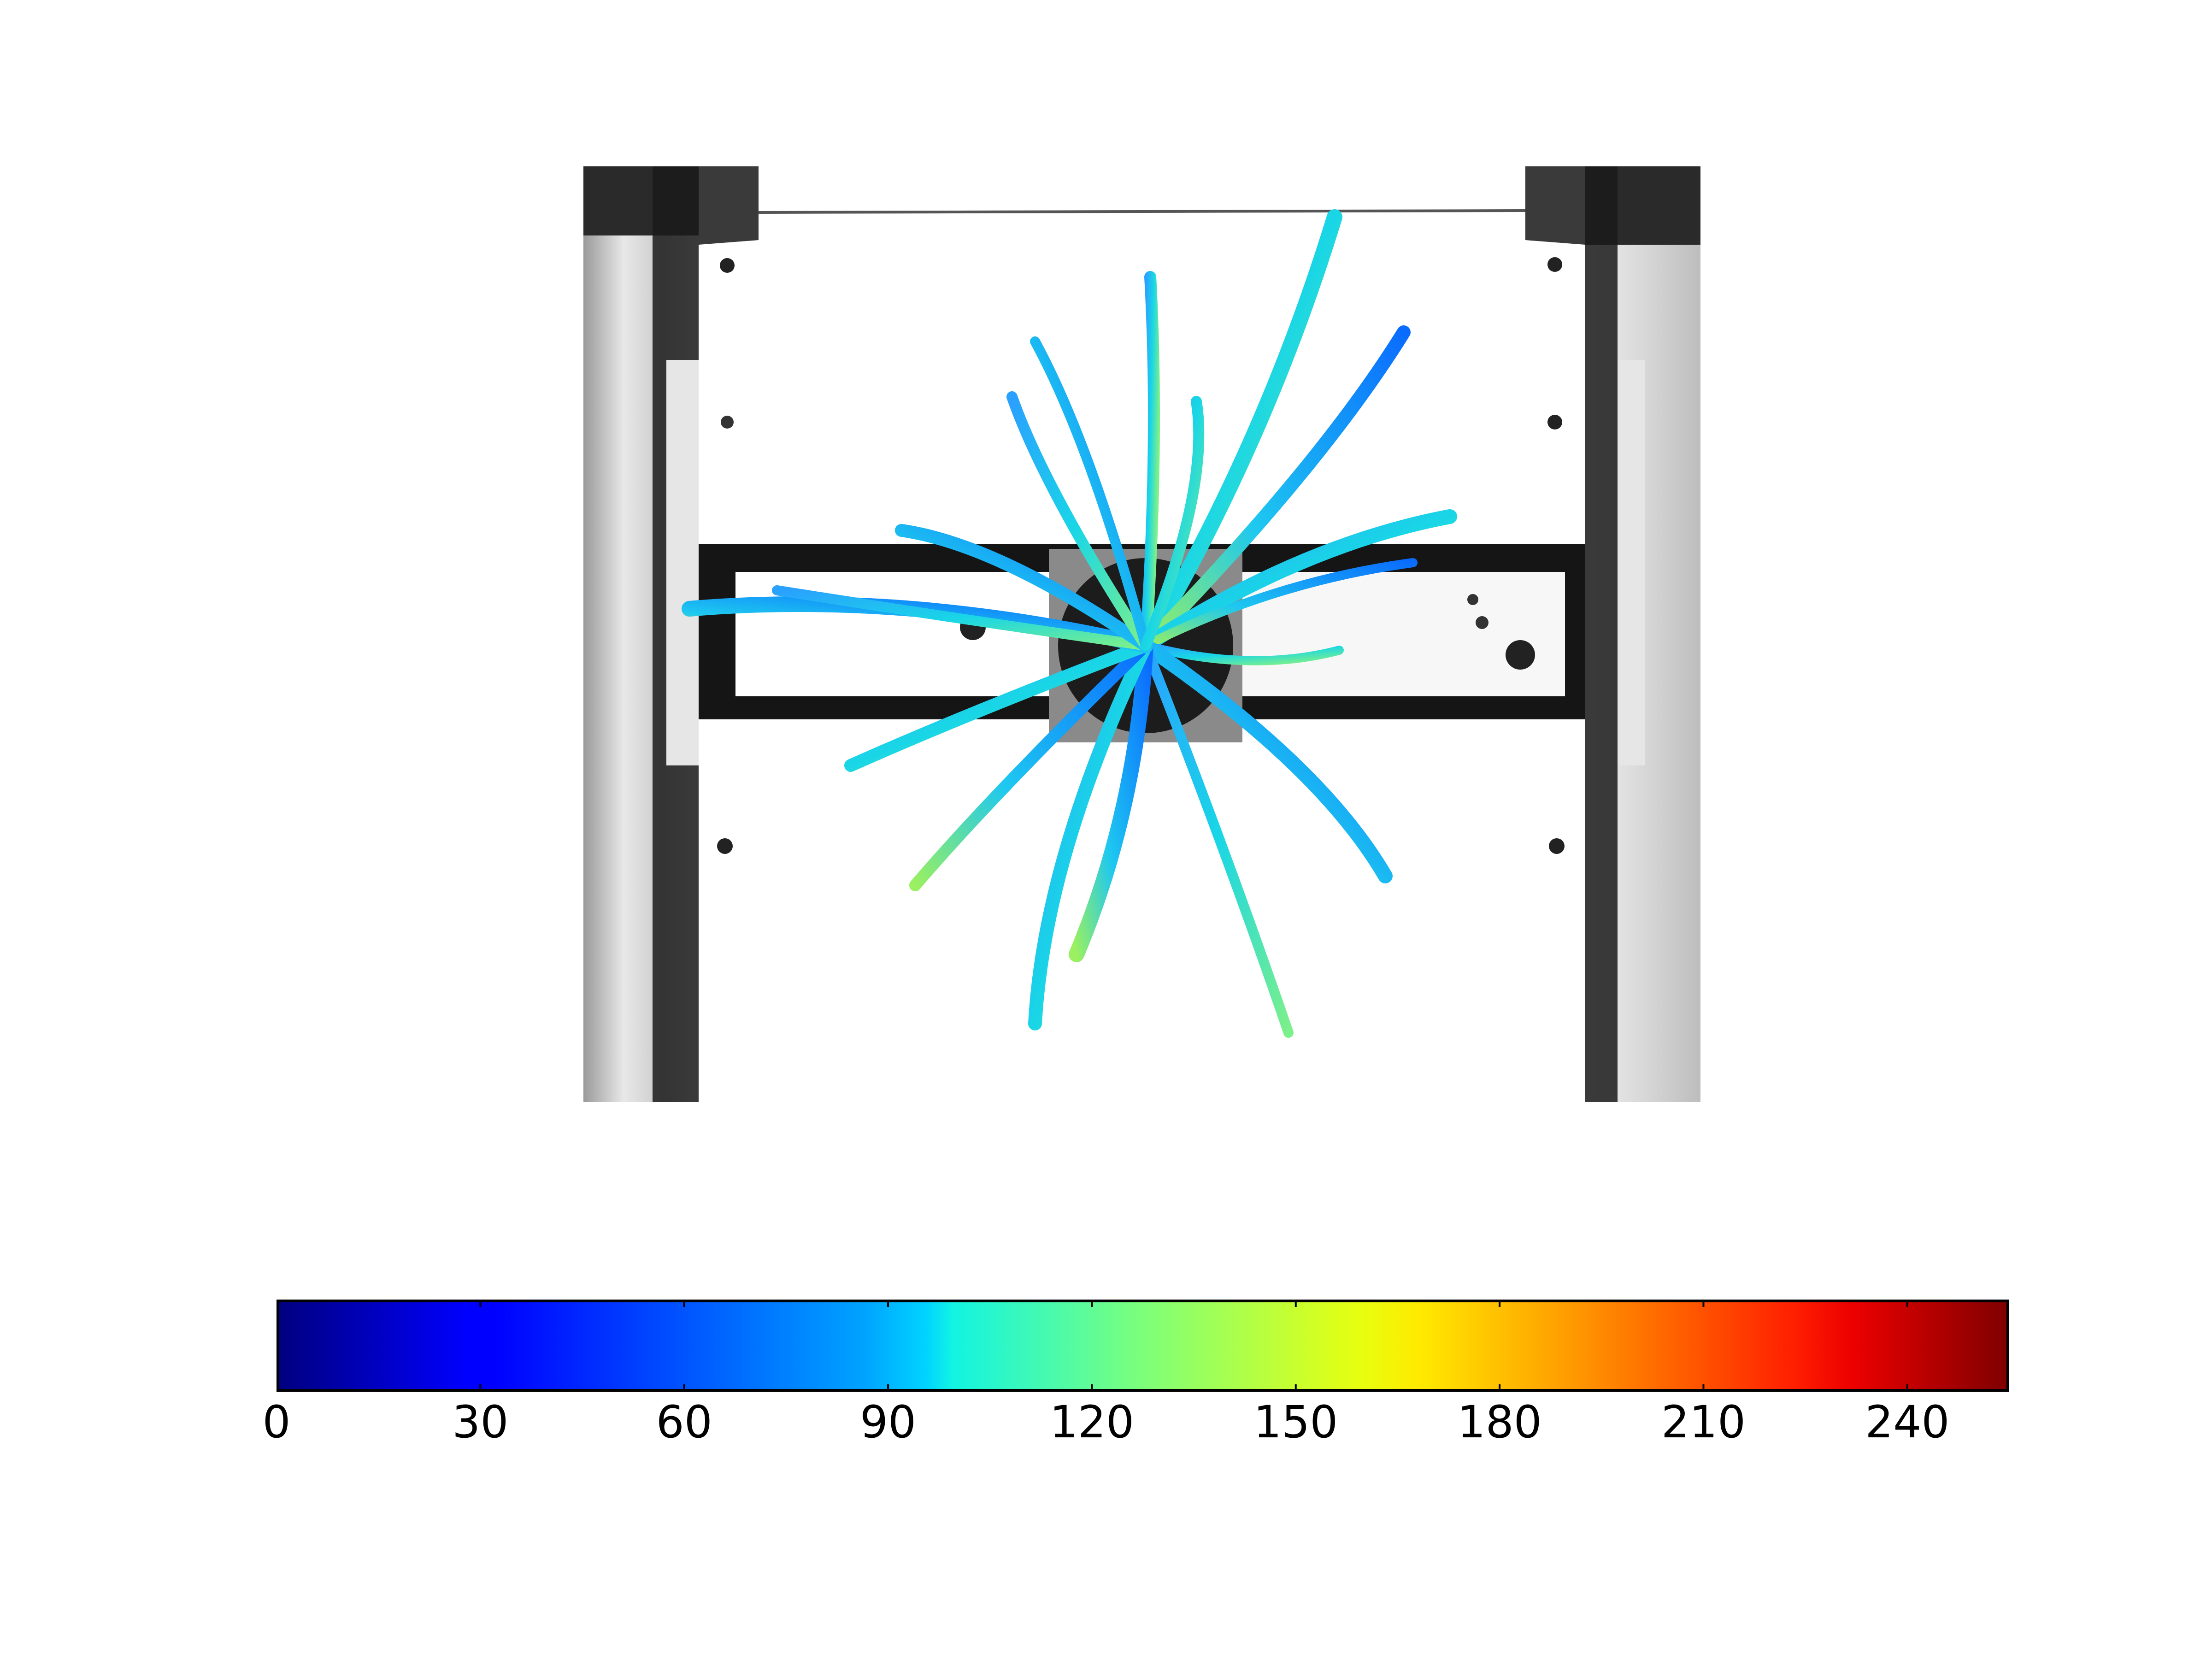  Describe the element at coordinates (1142, 1346) in the screenshot. I see `colorbar` at that location.